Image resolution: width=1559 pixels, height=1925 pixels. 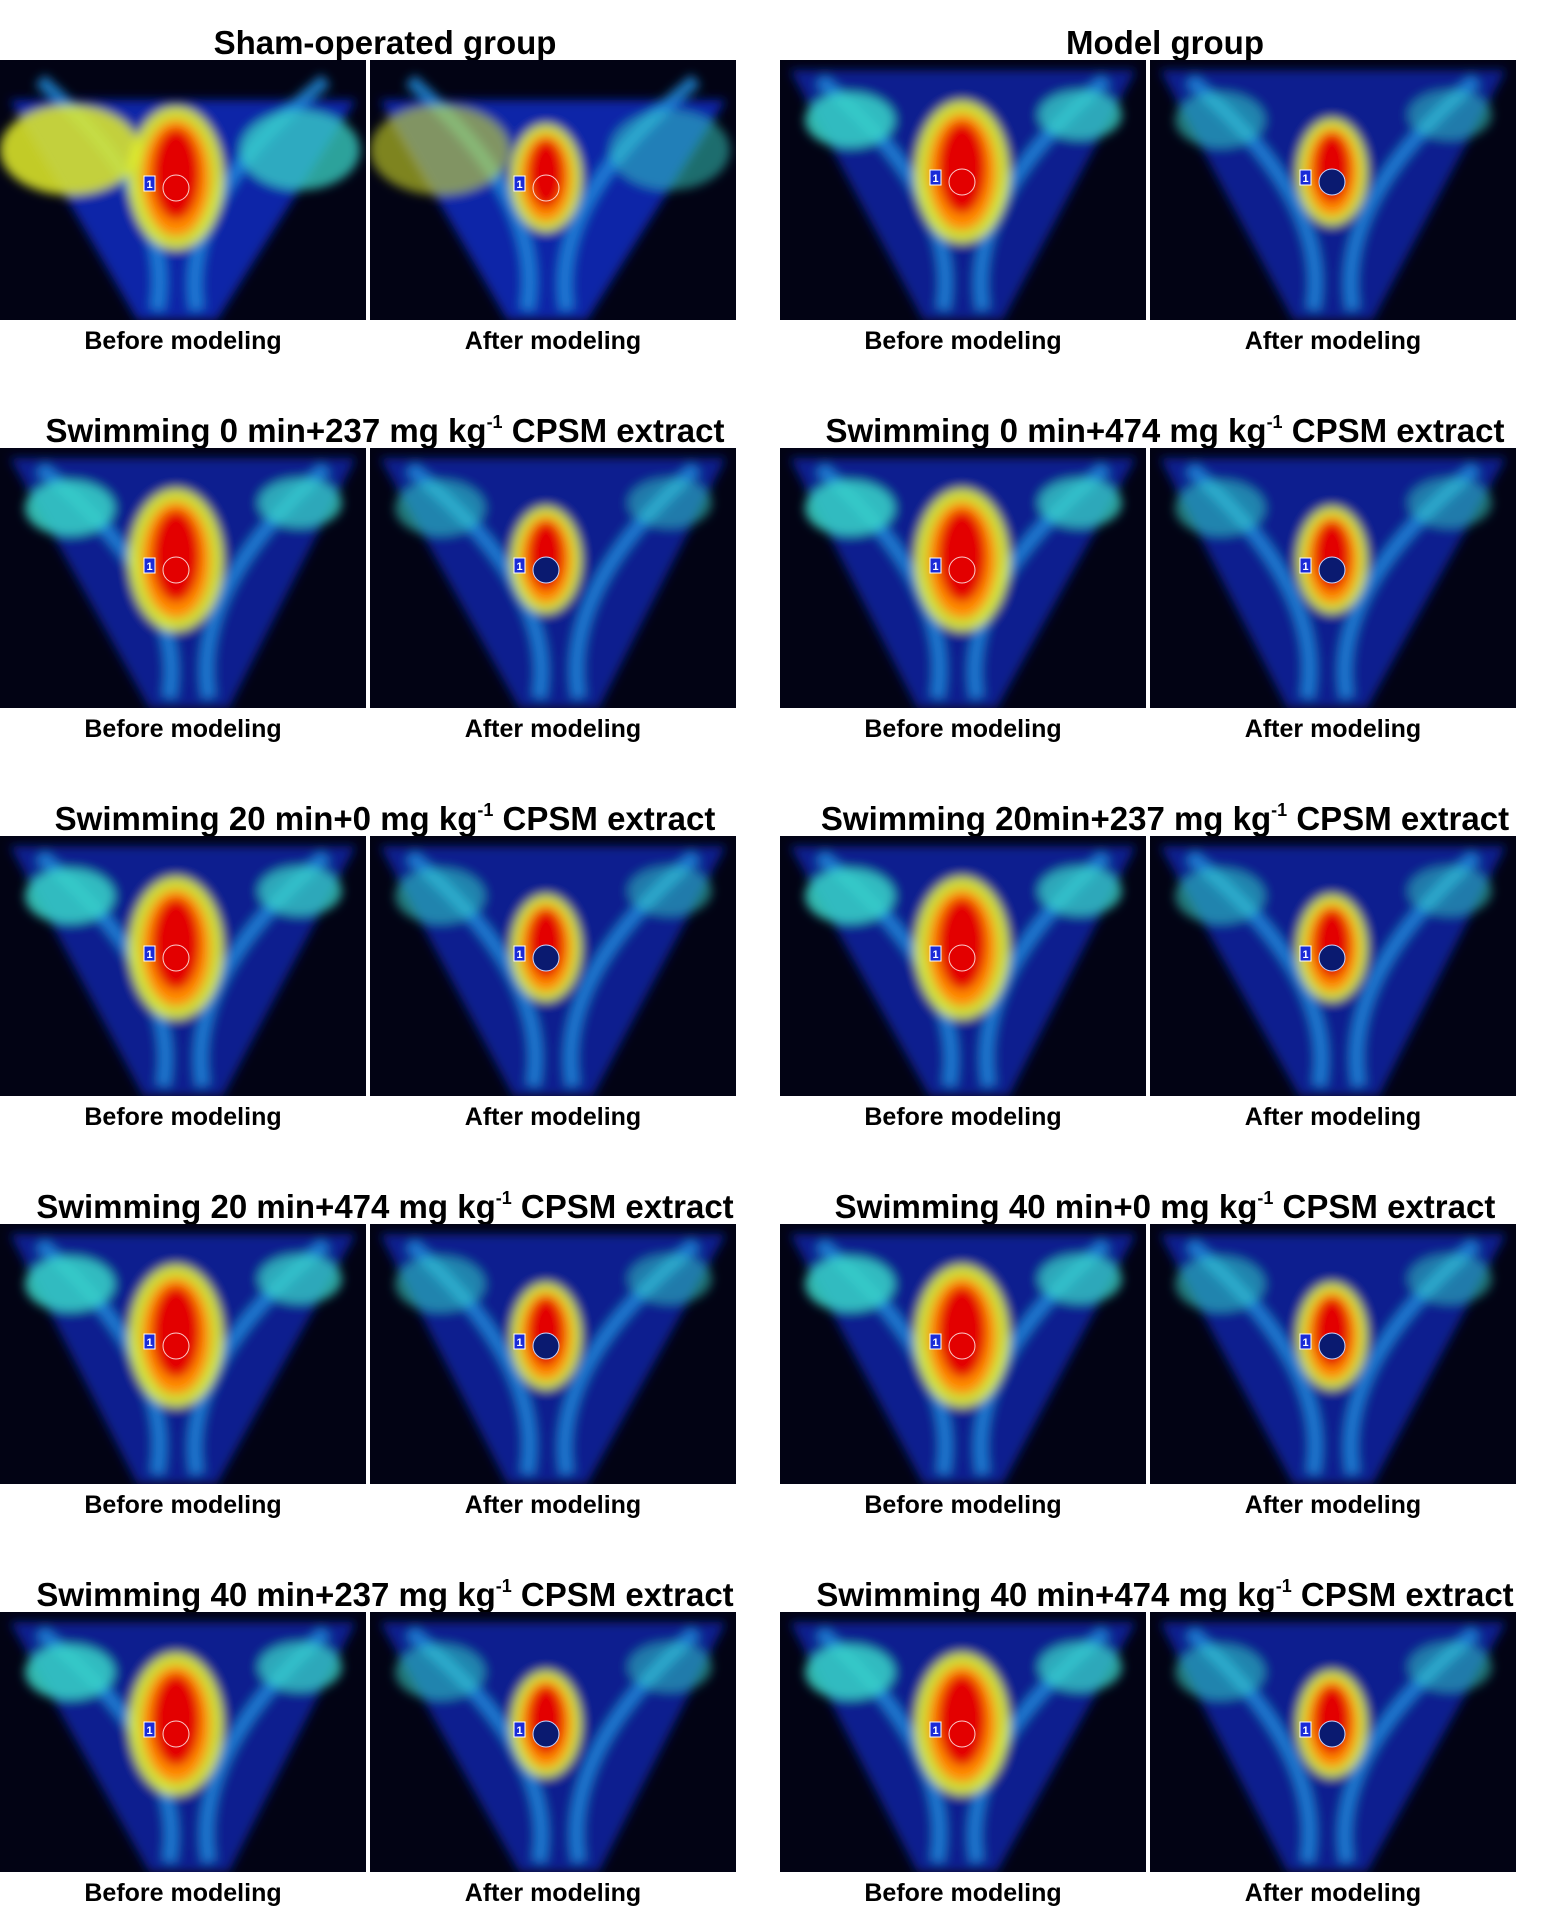 I want to click on group-title: Swimming 20 min+0 mg kg-1 CPSM extract, so click(x=385, y=818).